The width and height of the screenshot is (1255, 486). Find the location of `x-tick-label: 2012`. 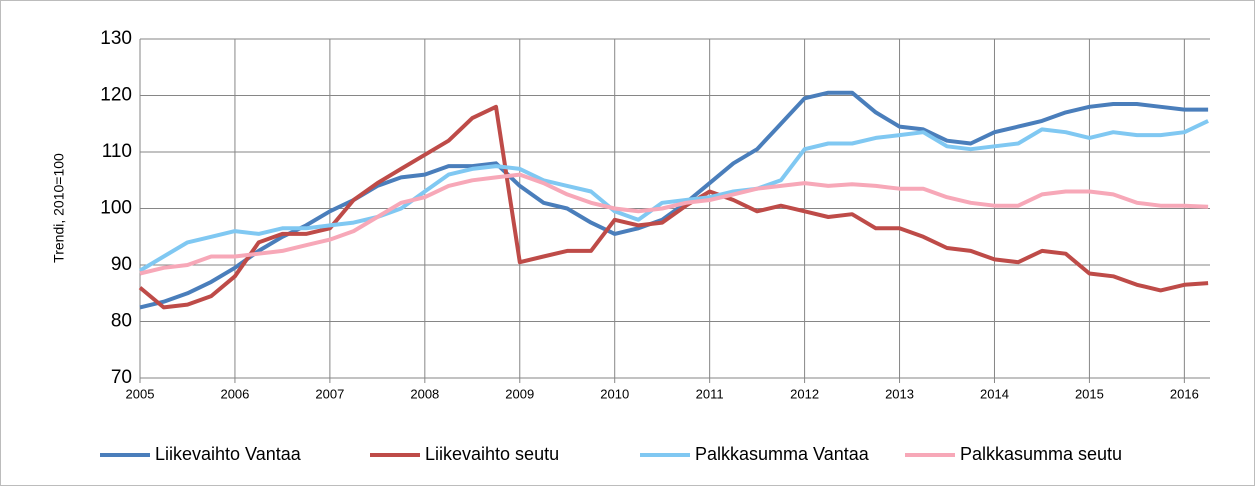

x-tick-label: 2012 is located at coordinates (804, 393).